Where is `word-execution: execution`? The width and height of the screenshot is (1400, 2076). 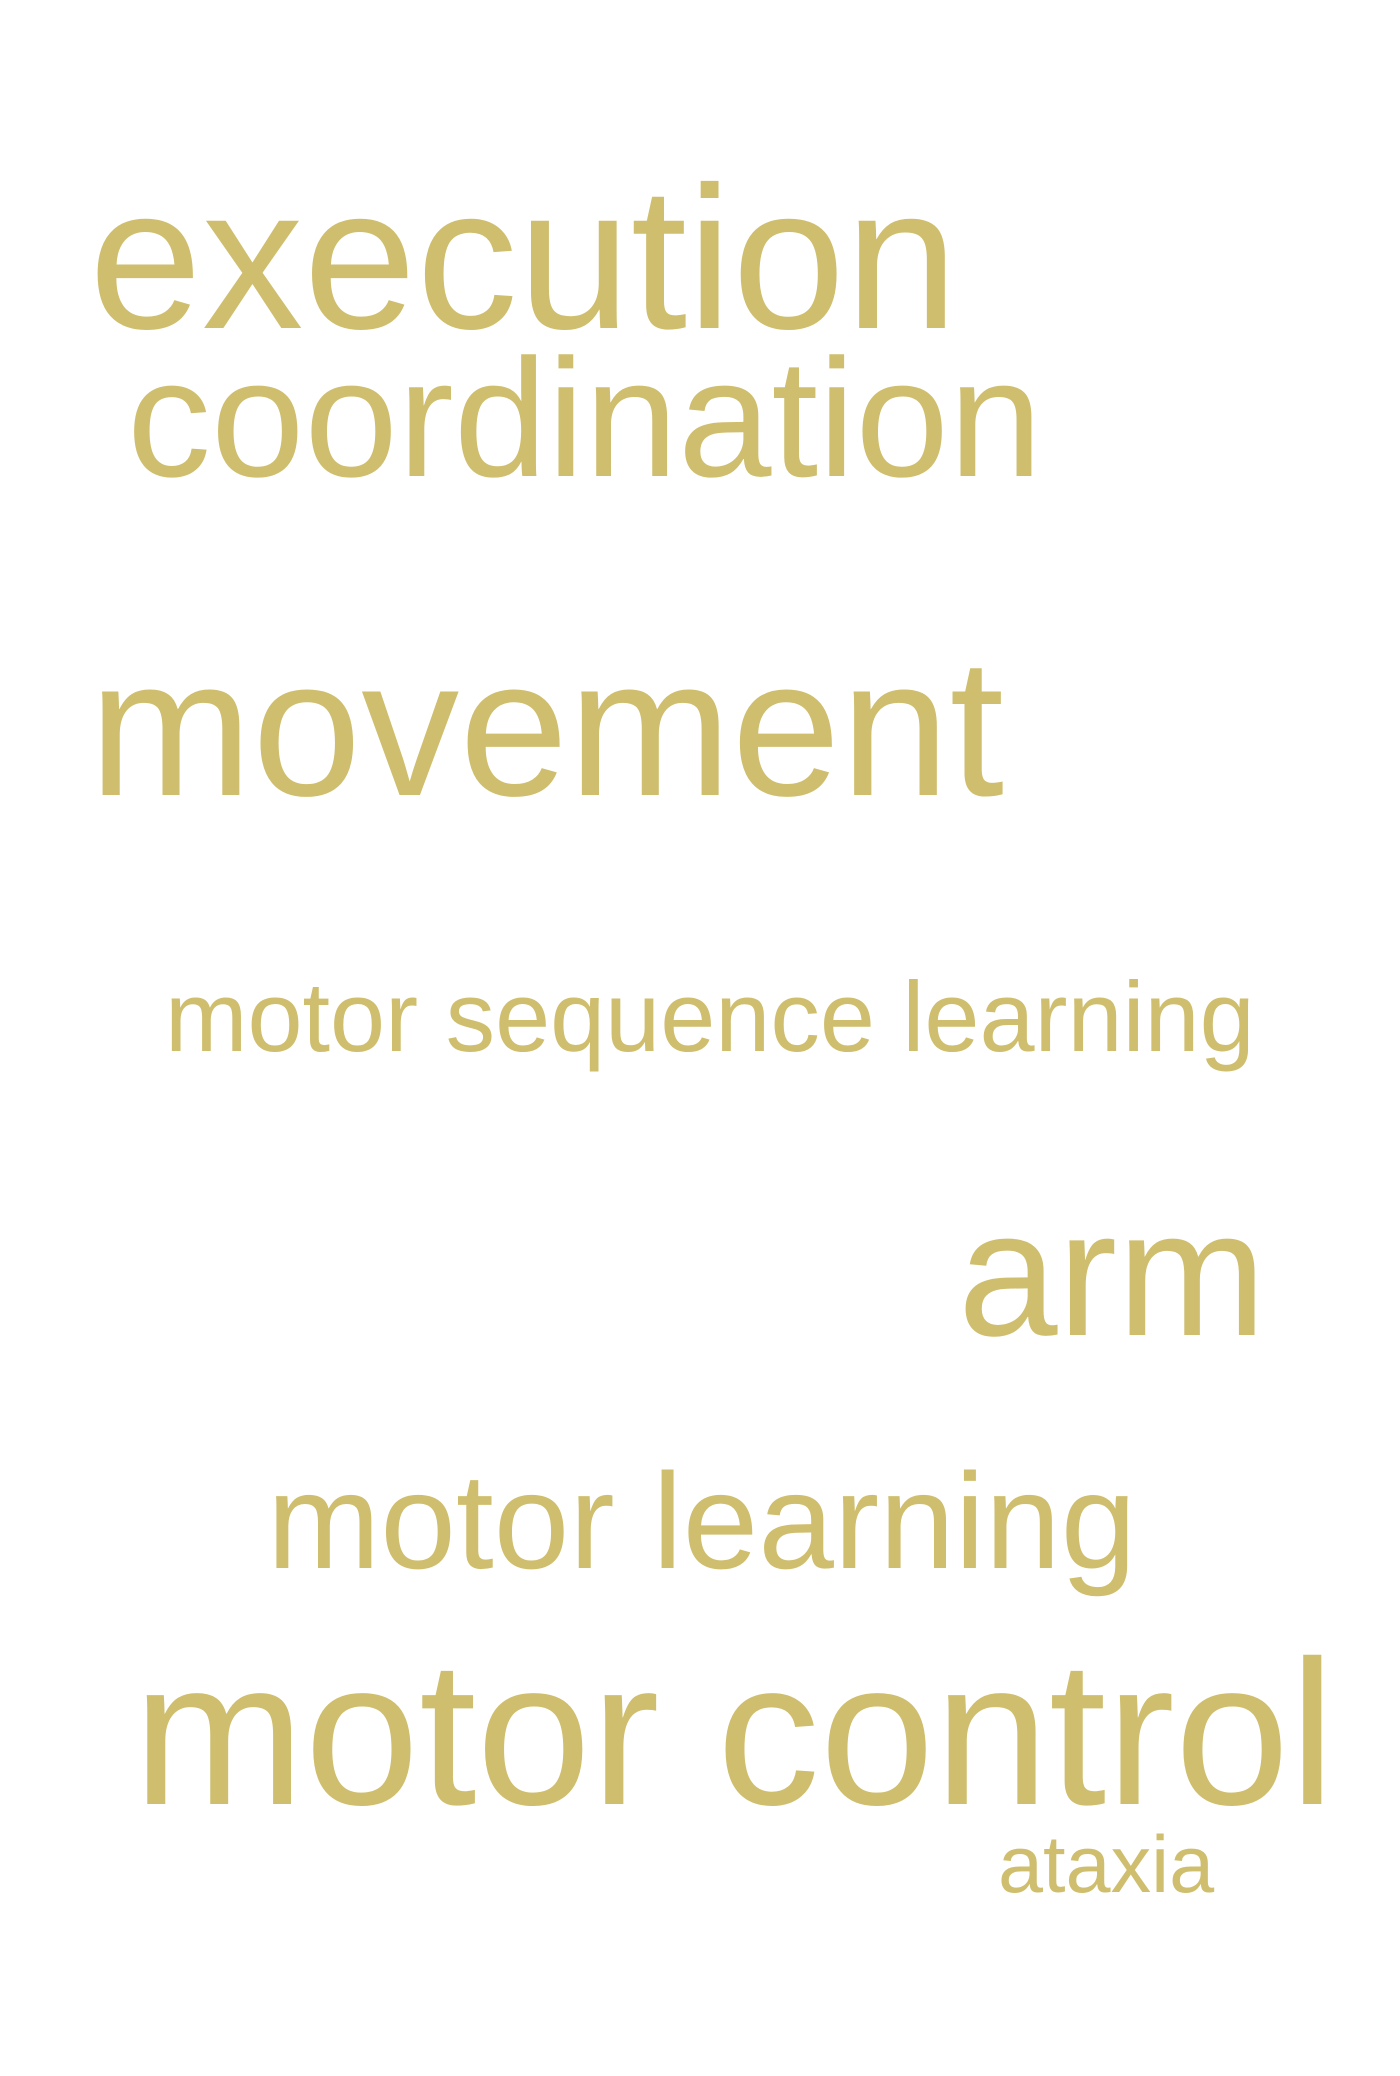 word-execution: execution is located at coordinates (523, 258).